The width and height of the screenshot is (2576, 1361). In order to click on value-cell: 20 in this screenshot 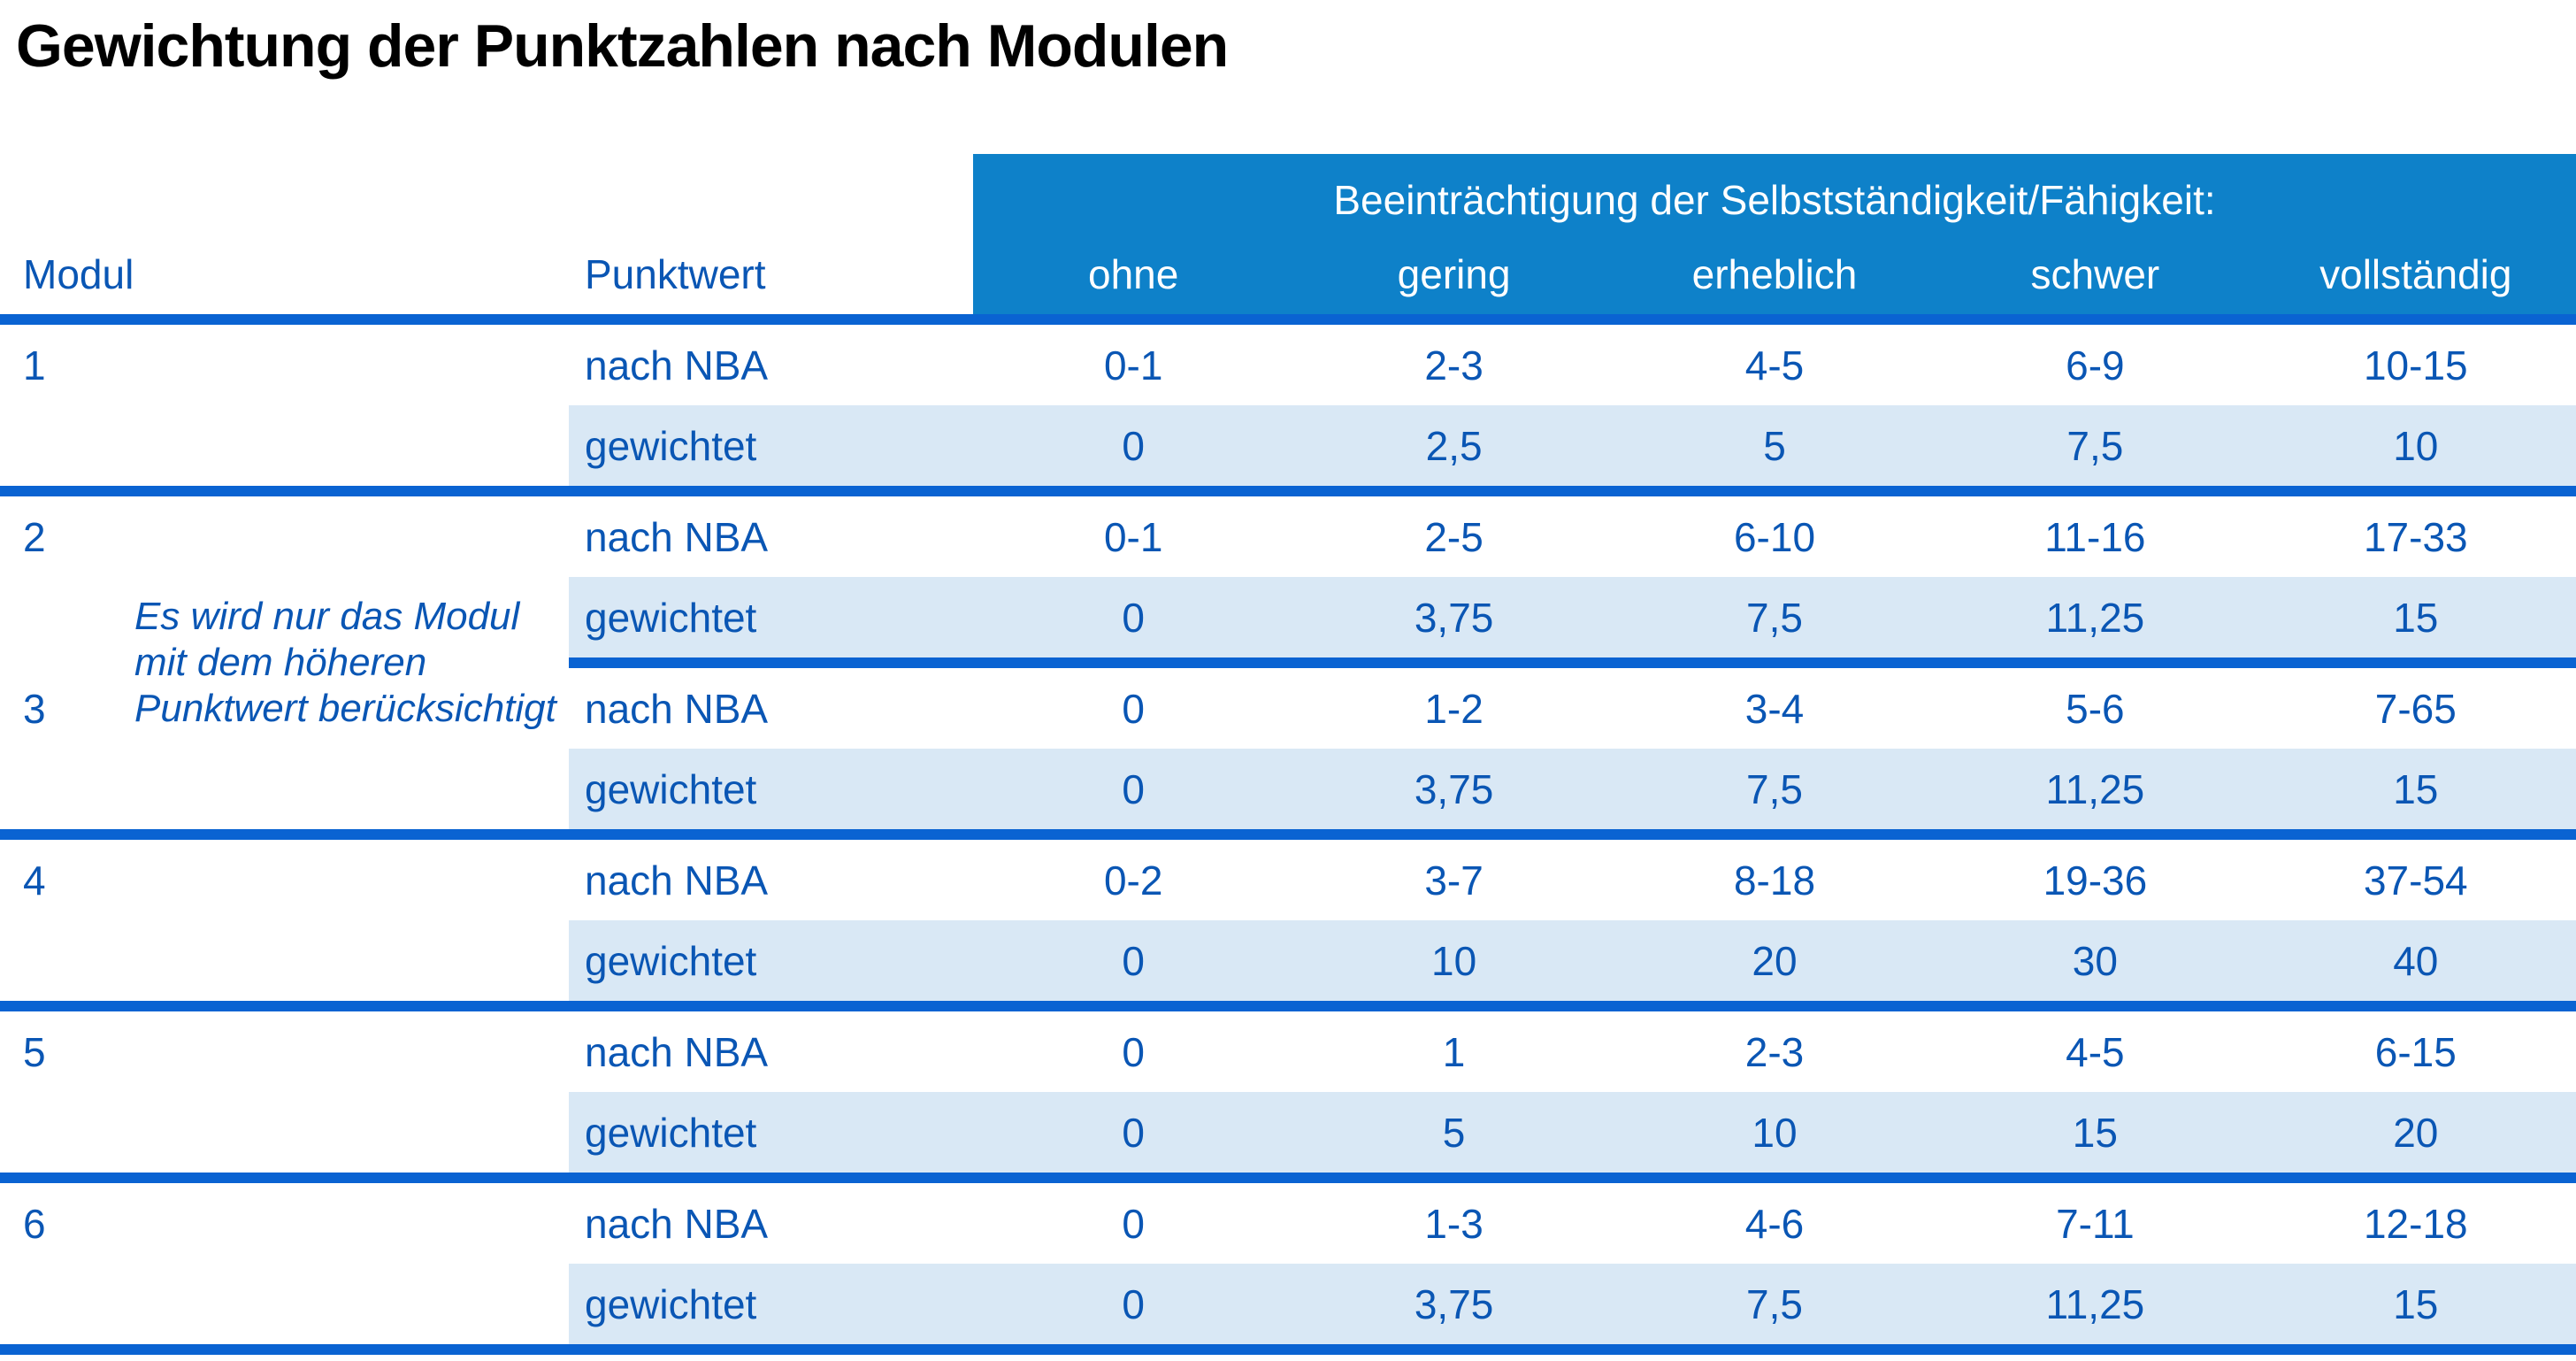, I will do `click(1775, 960)`.